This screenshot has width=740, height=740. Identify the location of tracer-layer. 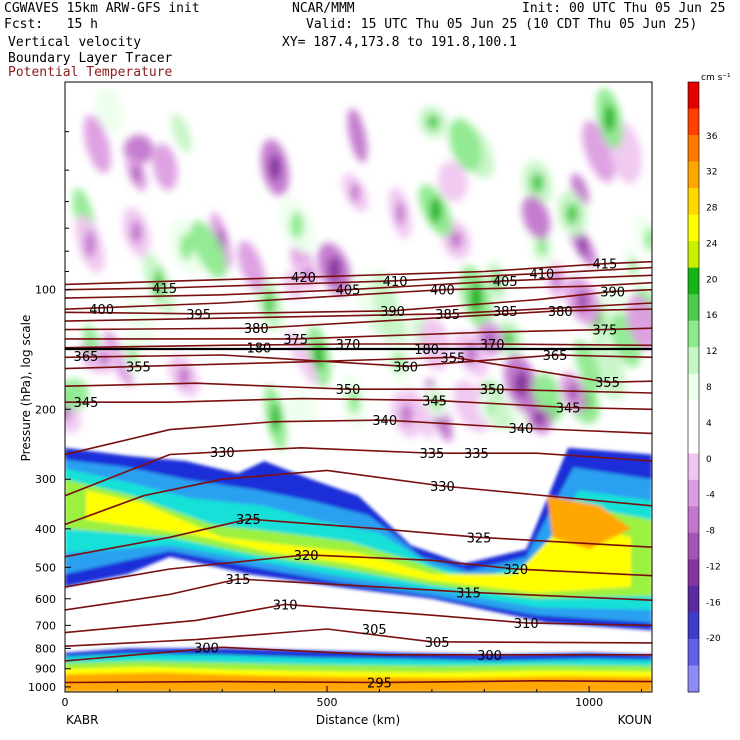
(358, 541).